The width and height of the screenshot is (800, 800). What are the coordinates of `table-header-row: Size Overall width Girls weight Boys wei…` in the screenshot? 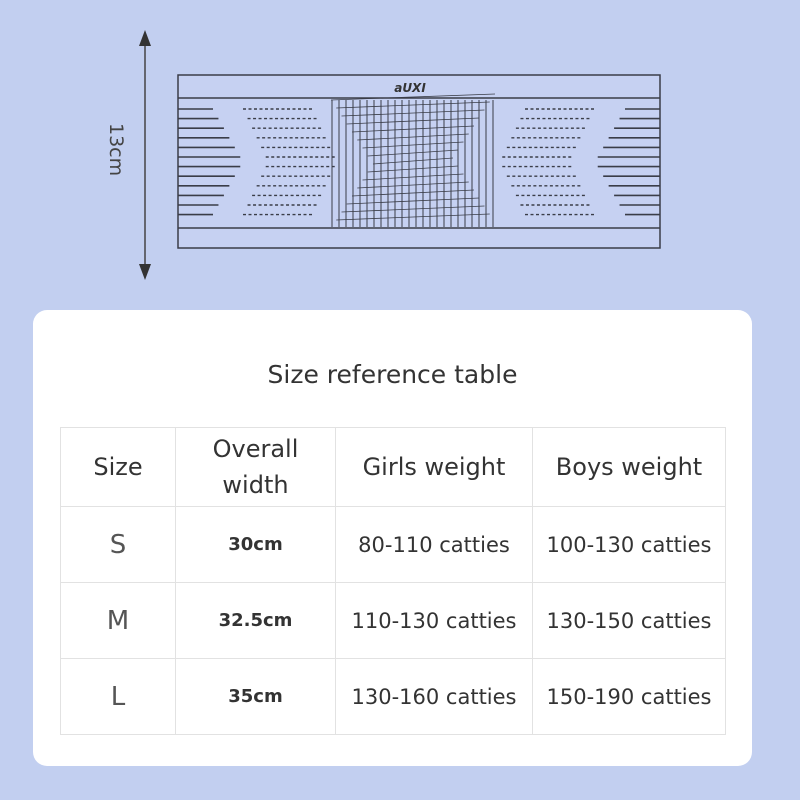 It's located at (393, 467).